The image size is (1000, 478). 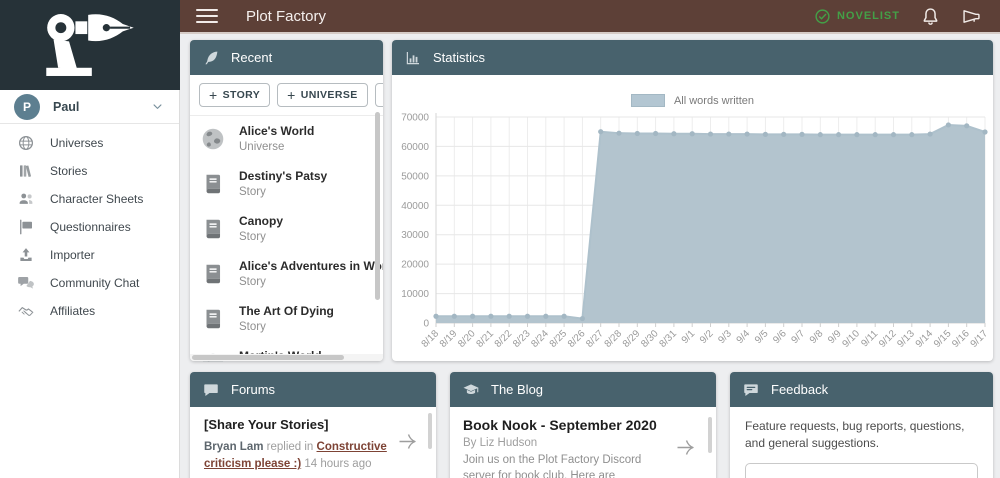 I want to click on feedback-panel-header: Feedback, so click(x=861, y=389).